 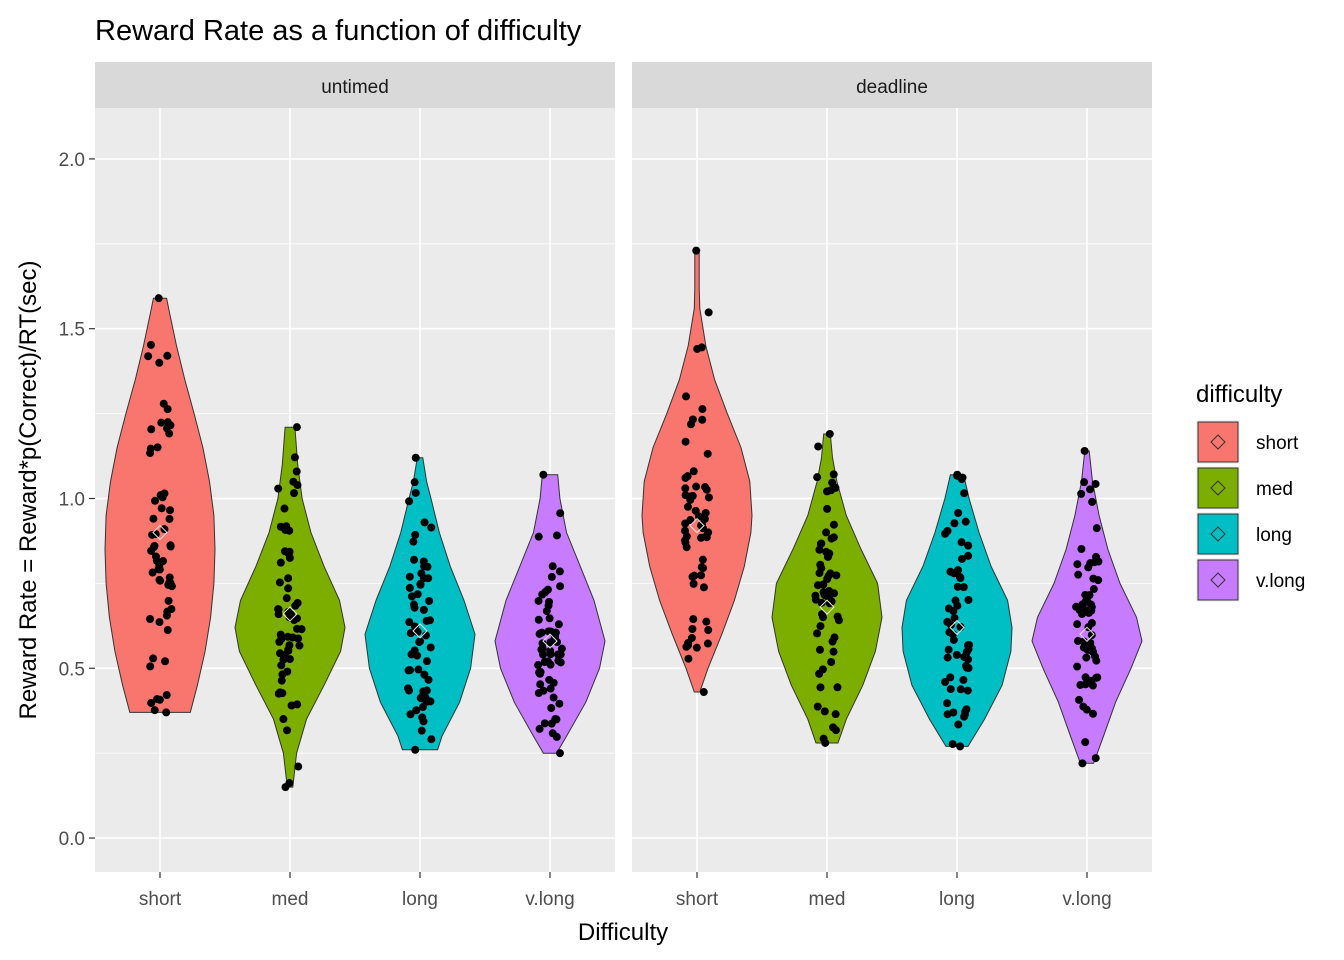 What do you see at coordinates (1218, 580) in the screenshot?
I see `legend-swatch-v.long` at bounding box center [1218, 580].